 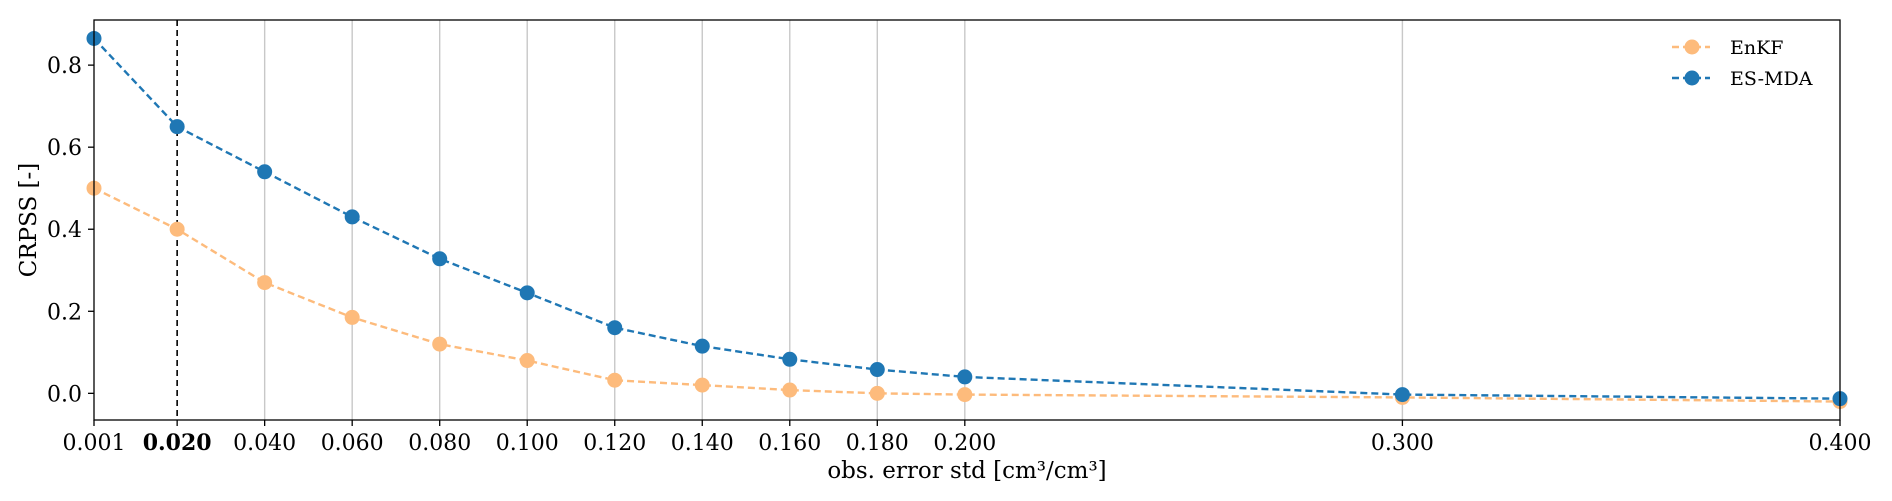 What do you see at coordinates (877, 443) in the screenshot?
I see `x-tick-label: 0.180` at bounding box center [877, 443].